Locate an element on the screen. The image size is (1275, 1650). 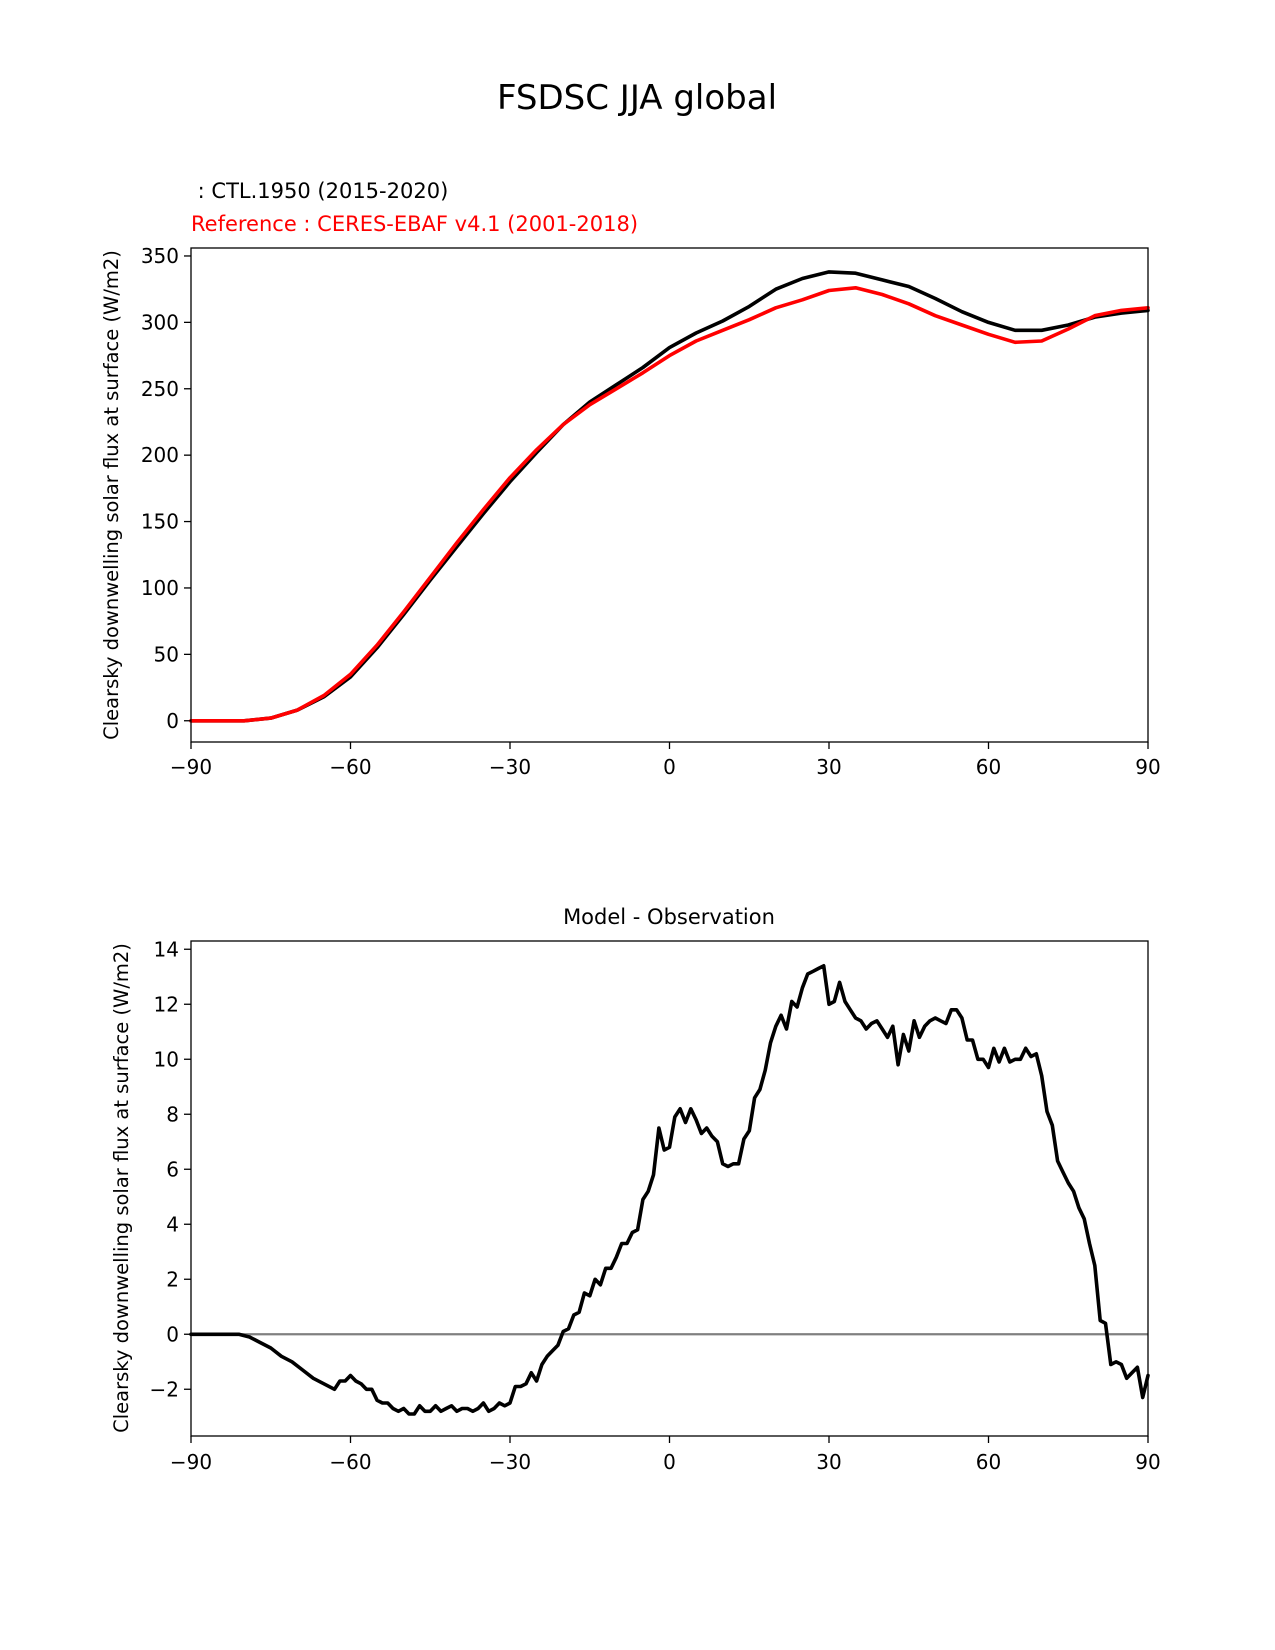
y-tick-label: 50 is located at coordinates (166, 654).